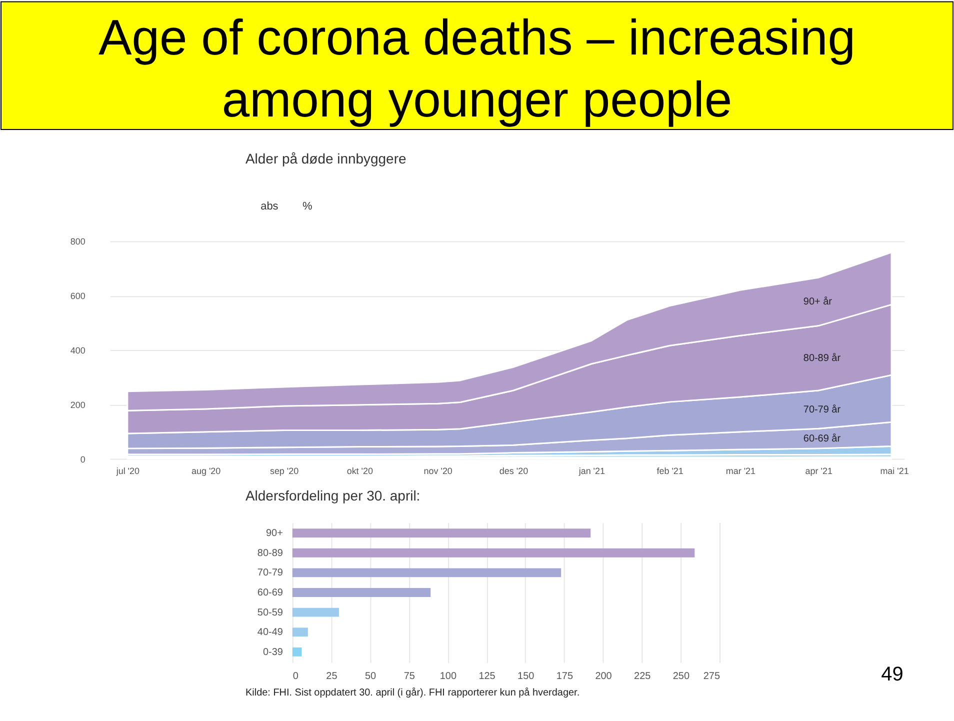 This screenshot has height=721, width=954. I want to click on x-tick-label: apr '21, so click(818, 471).